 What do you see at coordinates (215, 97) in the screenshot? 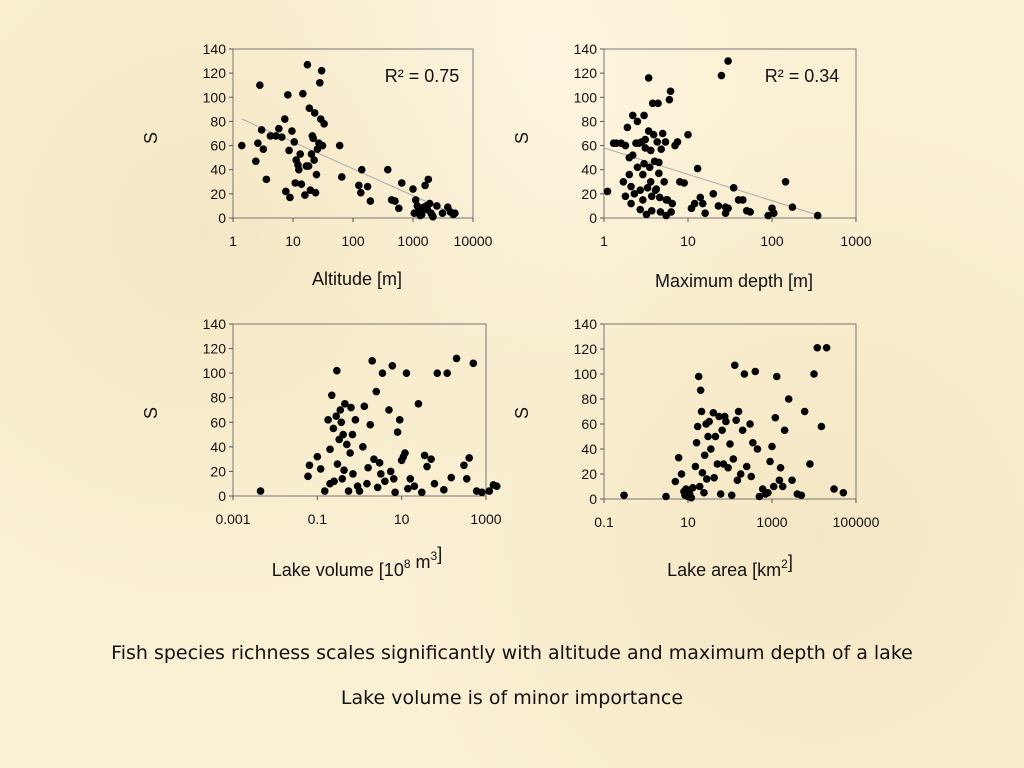
I see `chart1-ytick-label: 100` at bounding box center [215, 97].